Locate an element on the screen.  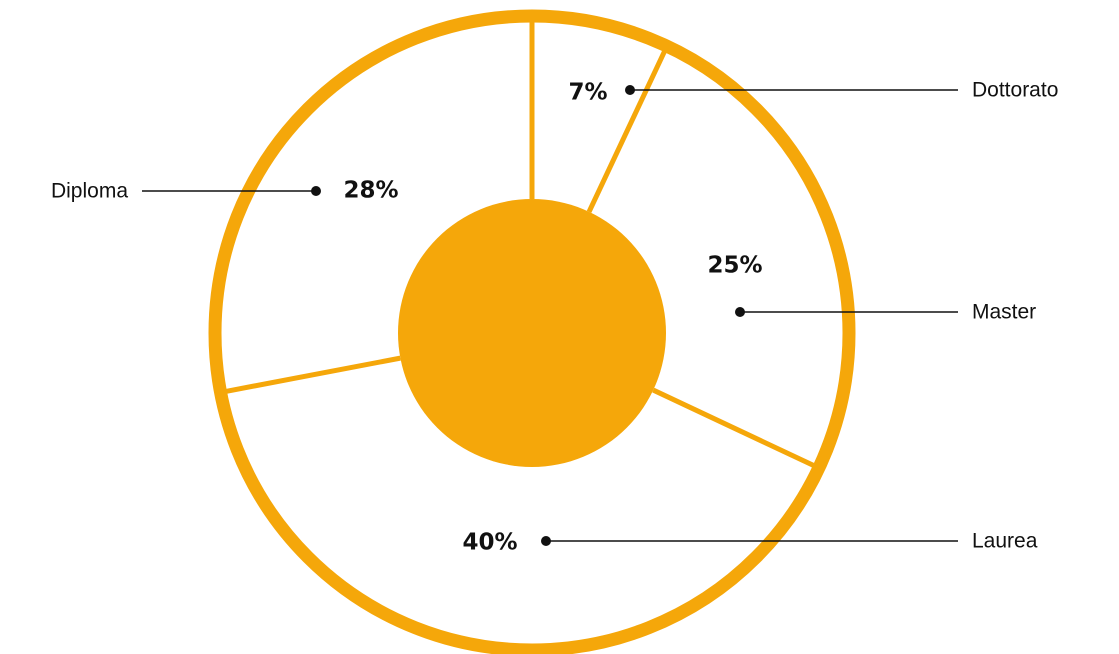
center-disc is located at coordinates (532, 333).